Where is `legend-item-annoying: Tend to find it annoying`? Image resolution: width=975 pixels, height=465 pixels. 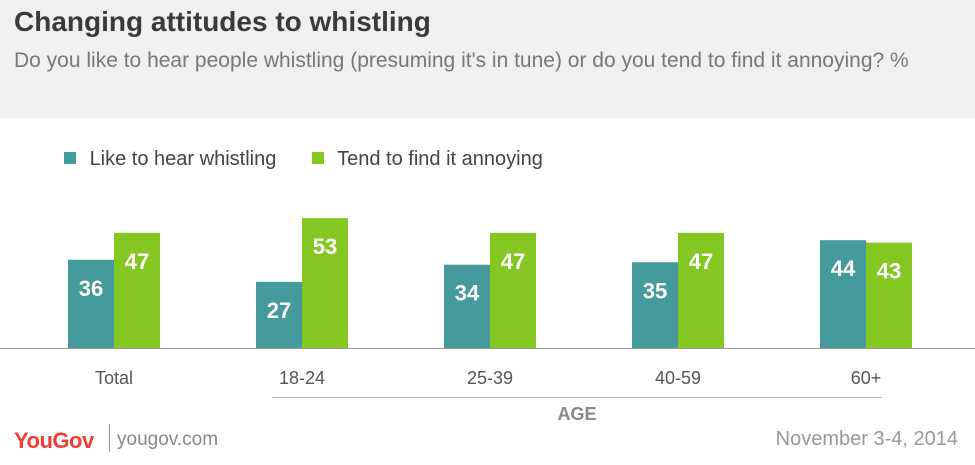
legend-item-annoying: Tend to find it annoying is located at coordinates (427, 159).